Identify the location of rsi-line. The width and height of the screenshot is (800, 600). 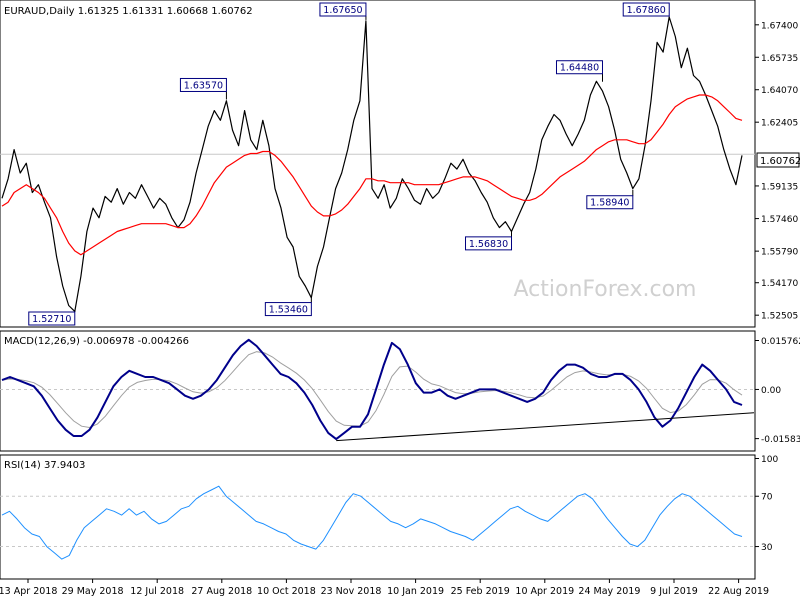
(372, 522).